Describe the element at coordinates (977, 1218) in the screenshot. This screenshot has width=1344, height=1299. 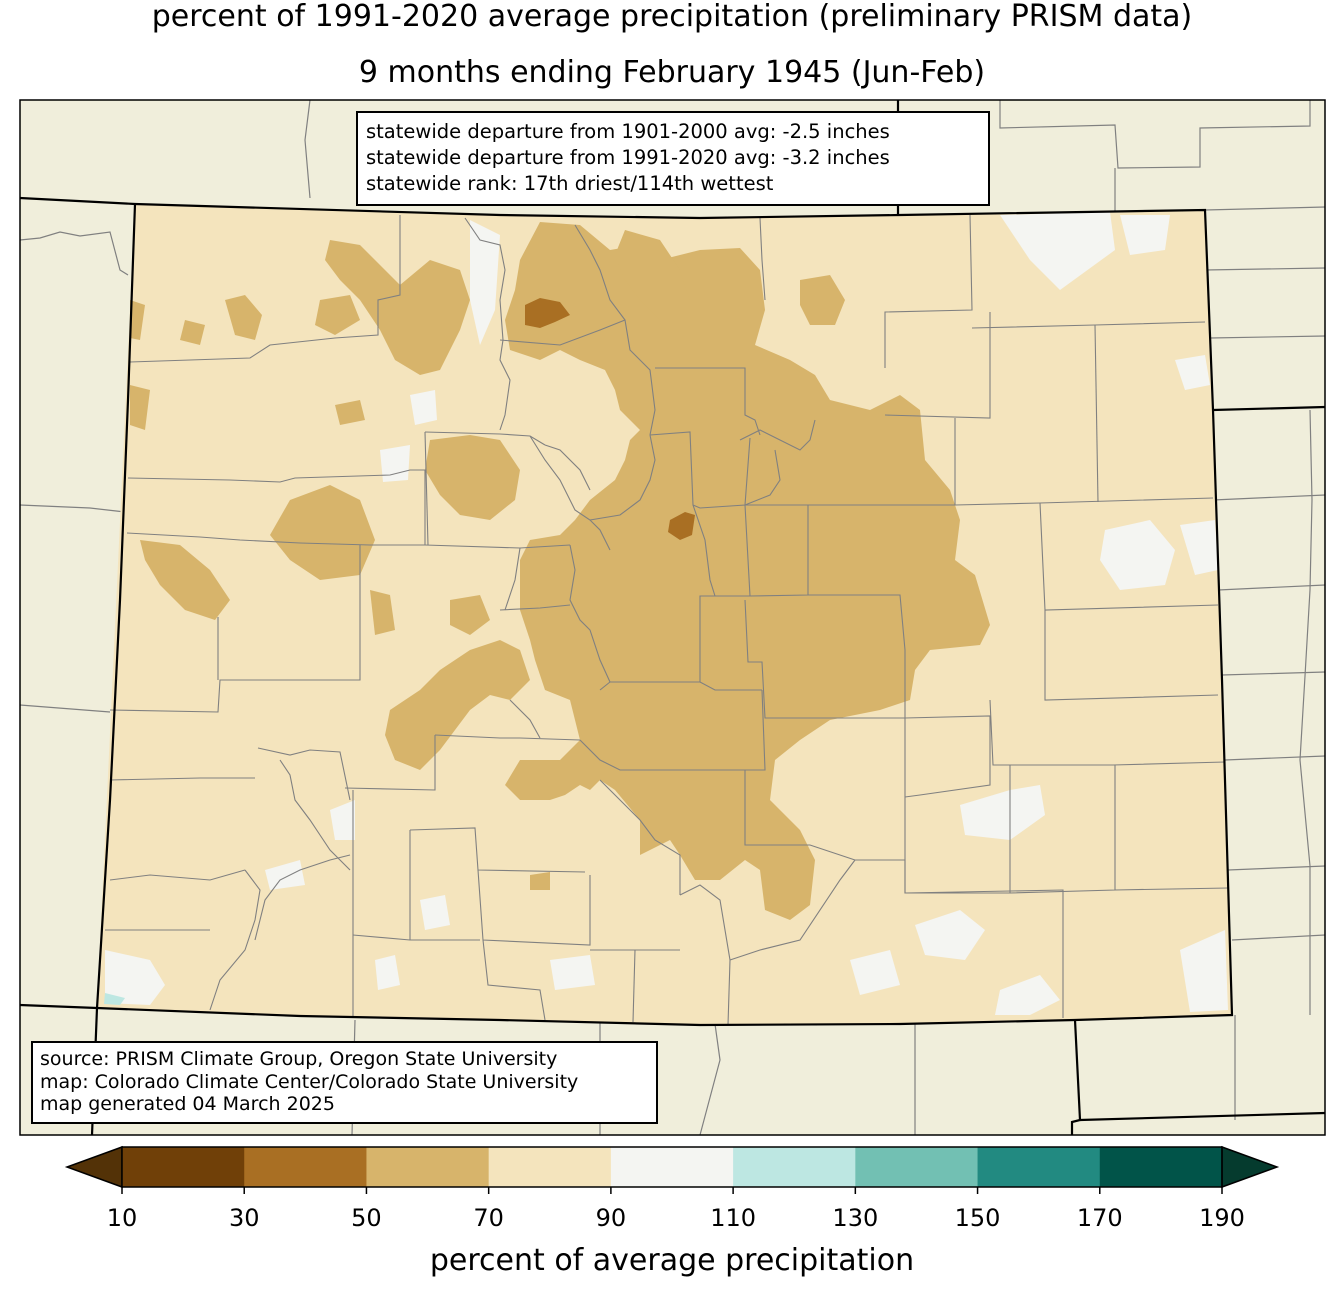
I see `colorbar-tick-label: 150` at that location.